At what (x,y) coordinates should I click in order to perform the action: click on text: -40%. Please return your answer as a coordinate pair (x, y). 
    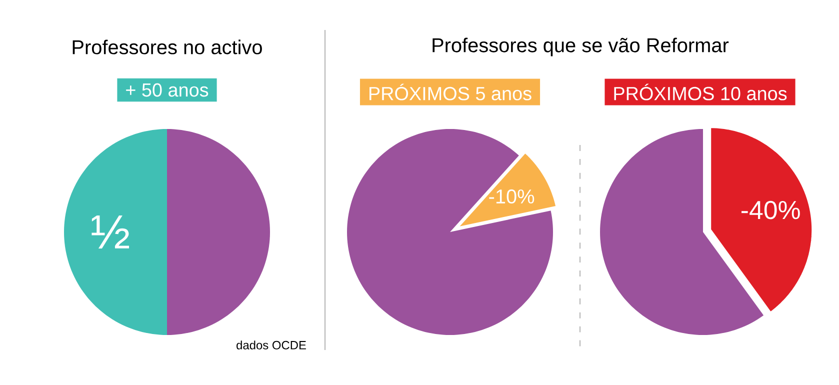
    Looking at the image, I should click on (771, 210).